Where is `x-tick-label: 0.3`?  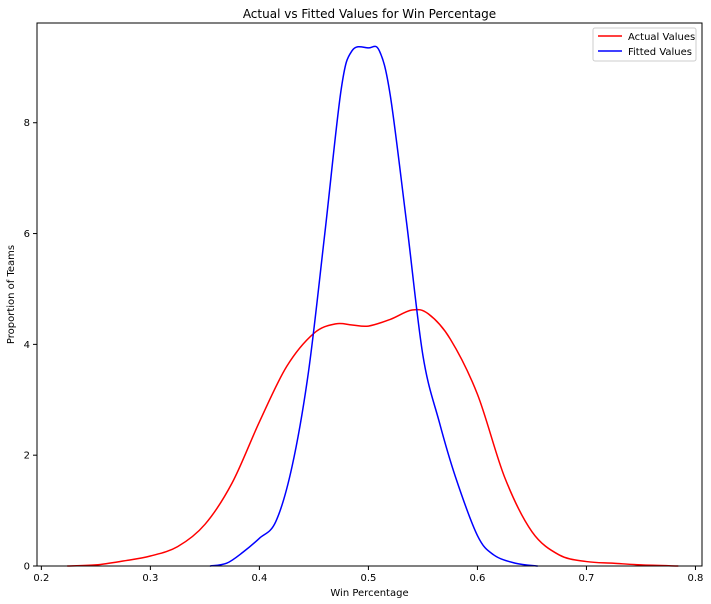
x-tick-label: 0.3 is located at coordinates (150, 578).